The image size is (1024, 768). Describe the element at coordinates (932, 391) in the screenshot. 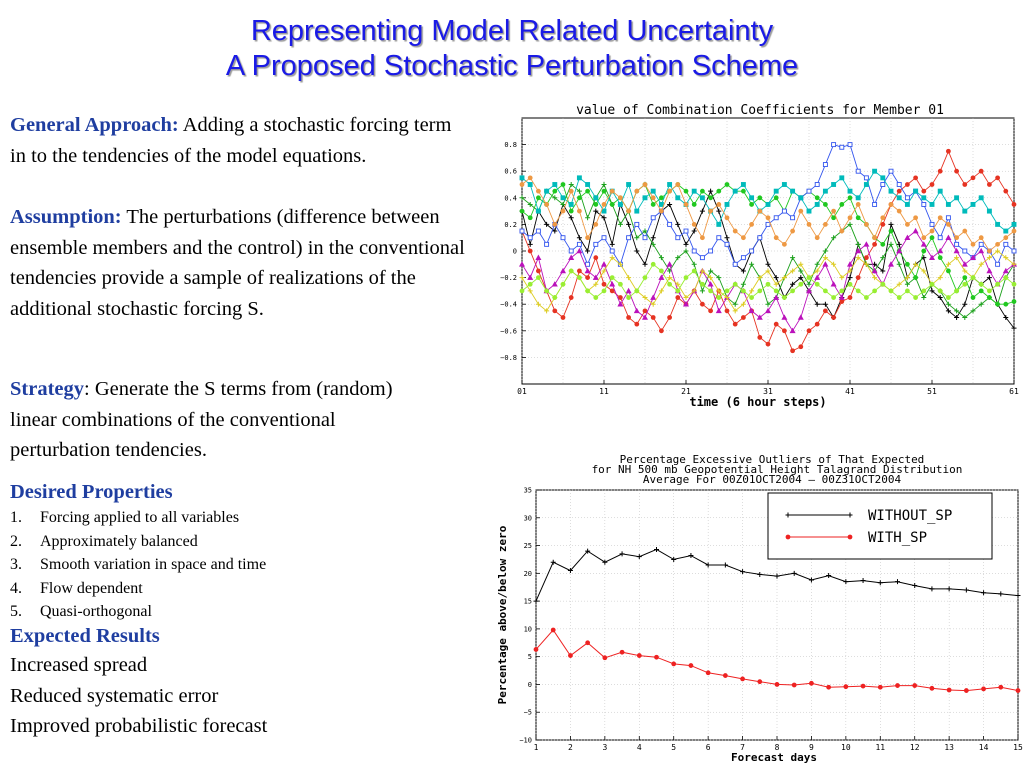

I see `chart1-x-tick-label: 51` at that location.